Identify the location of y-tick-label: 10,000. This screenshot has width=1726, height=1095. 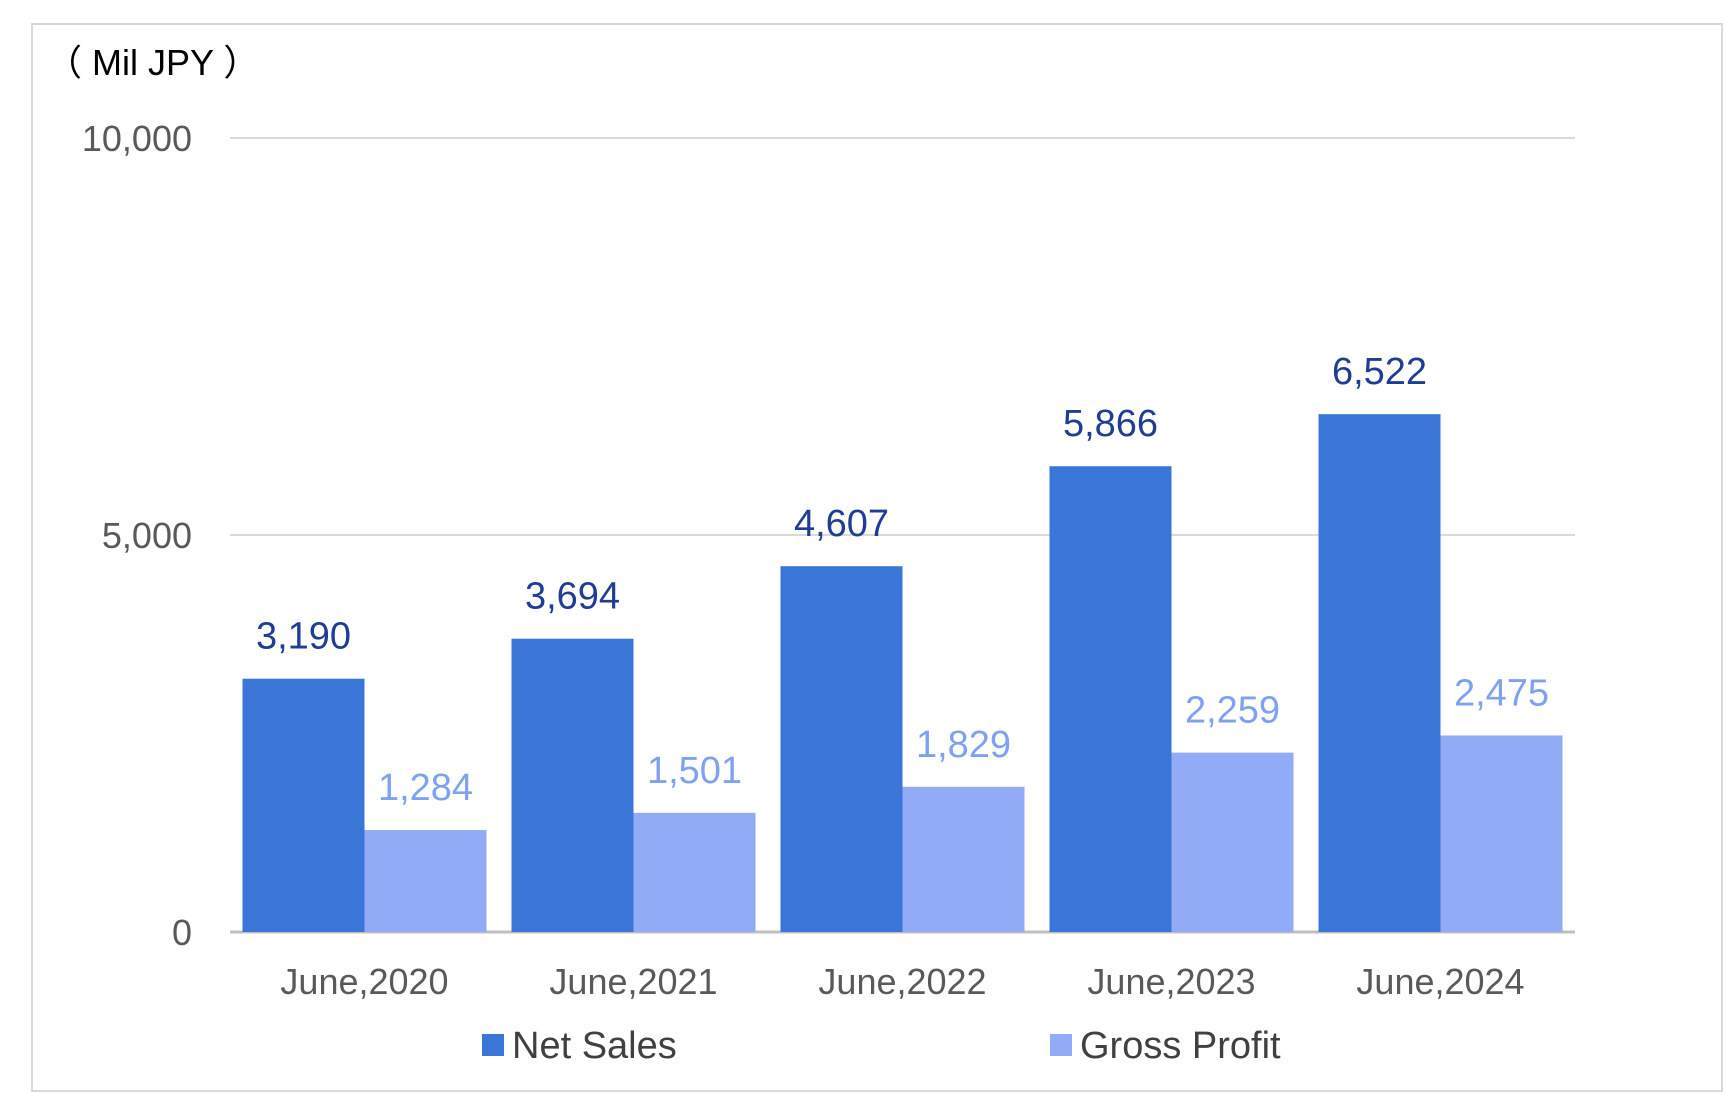
(137, 138).